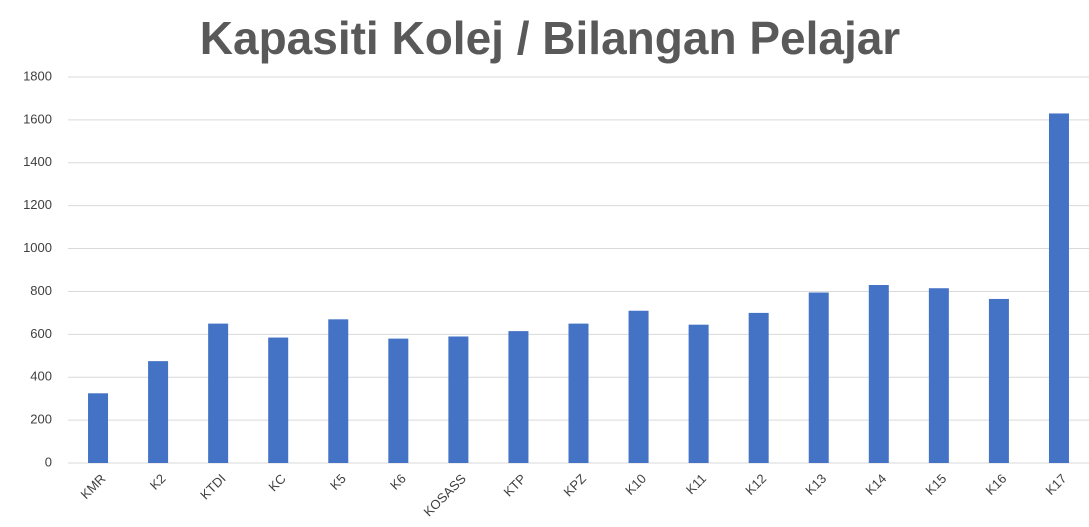 The image size is (1089, 527). Describe the element at coordinates (635, 484) in the screenshot. I see `x-tick-label: K10` at that location.